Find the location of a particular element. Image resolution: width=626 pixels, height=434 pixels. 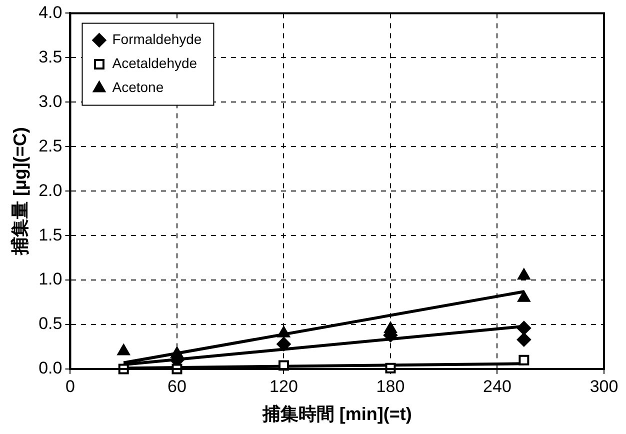

y-tick-label: 2.0 is located at coordinates (50, 190).